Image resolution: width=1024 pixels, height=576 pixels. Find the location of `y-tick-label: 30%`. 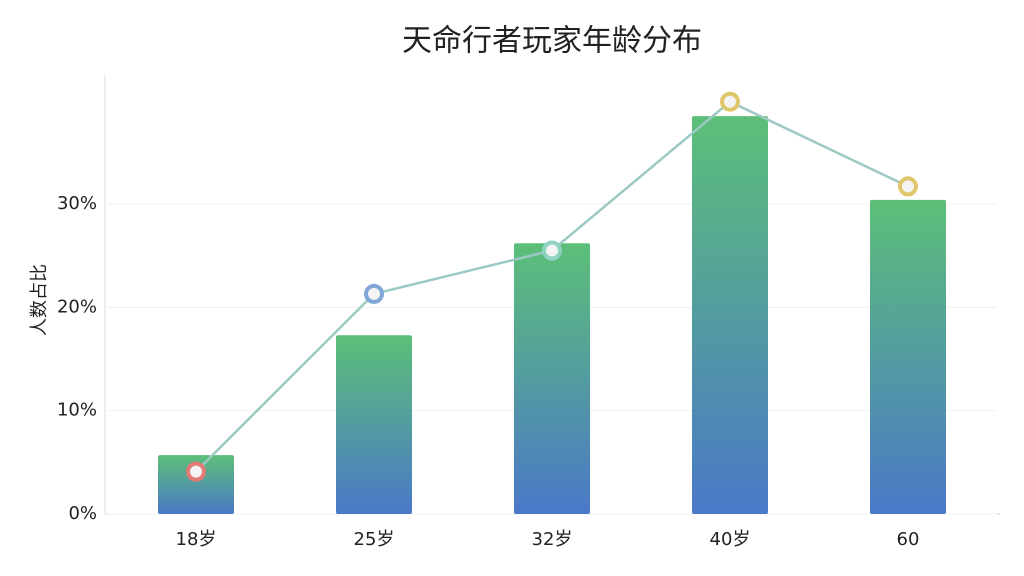

y-tick-label: 30% is located at coordinates (77, 203).